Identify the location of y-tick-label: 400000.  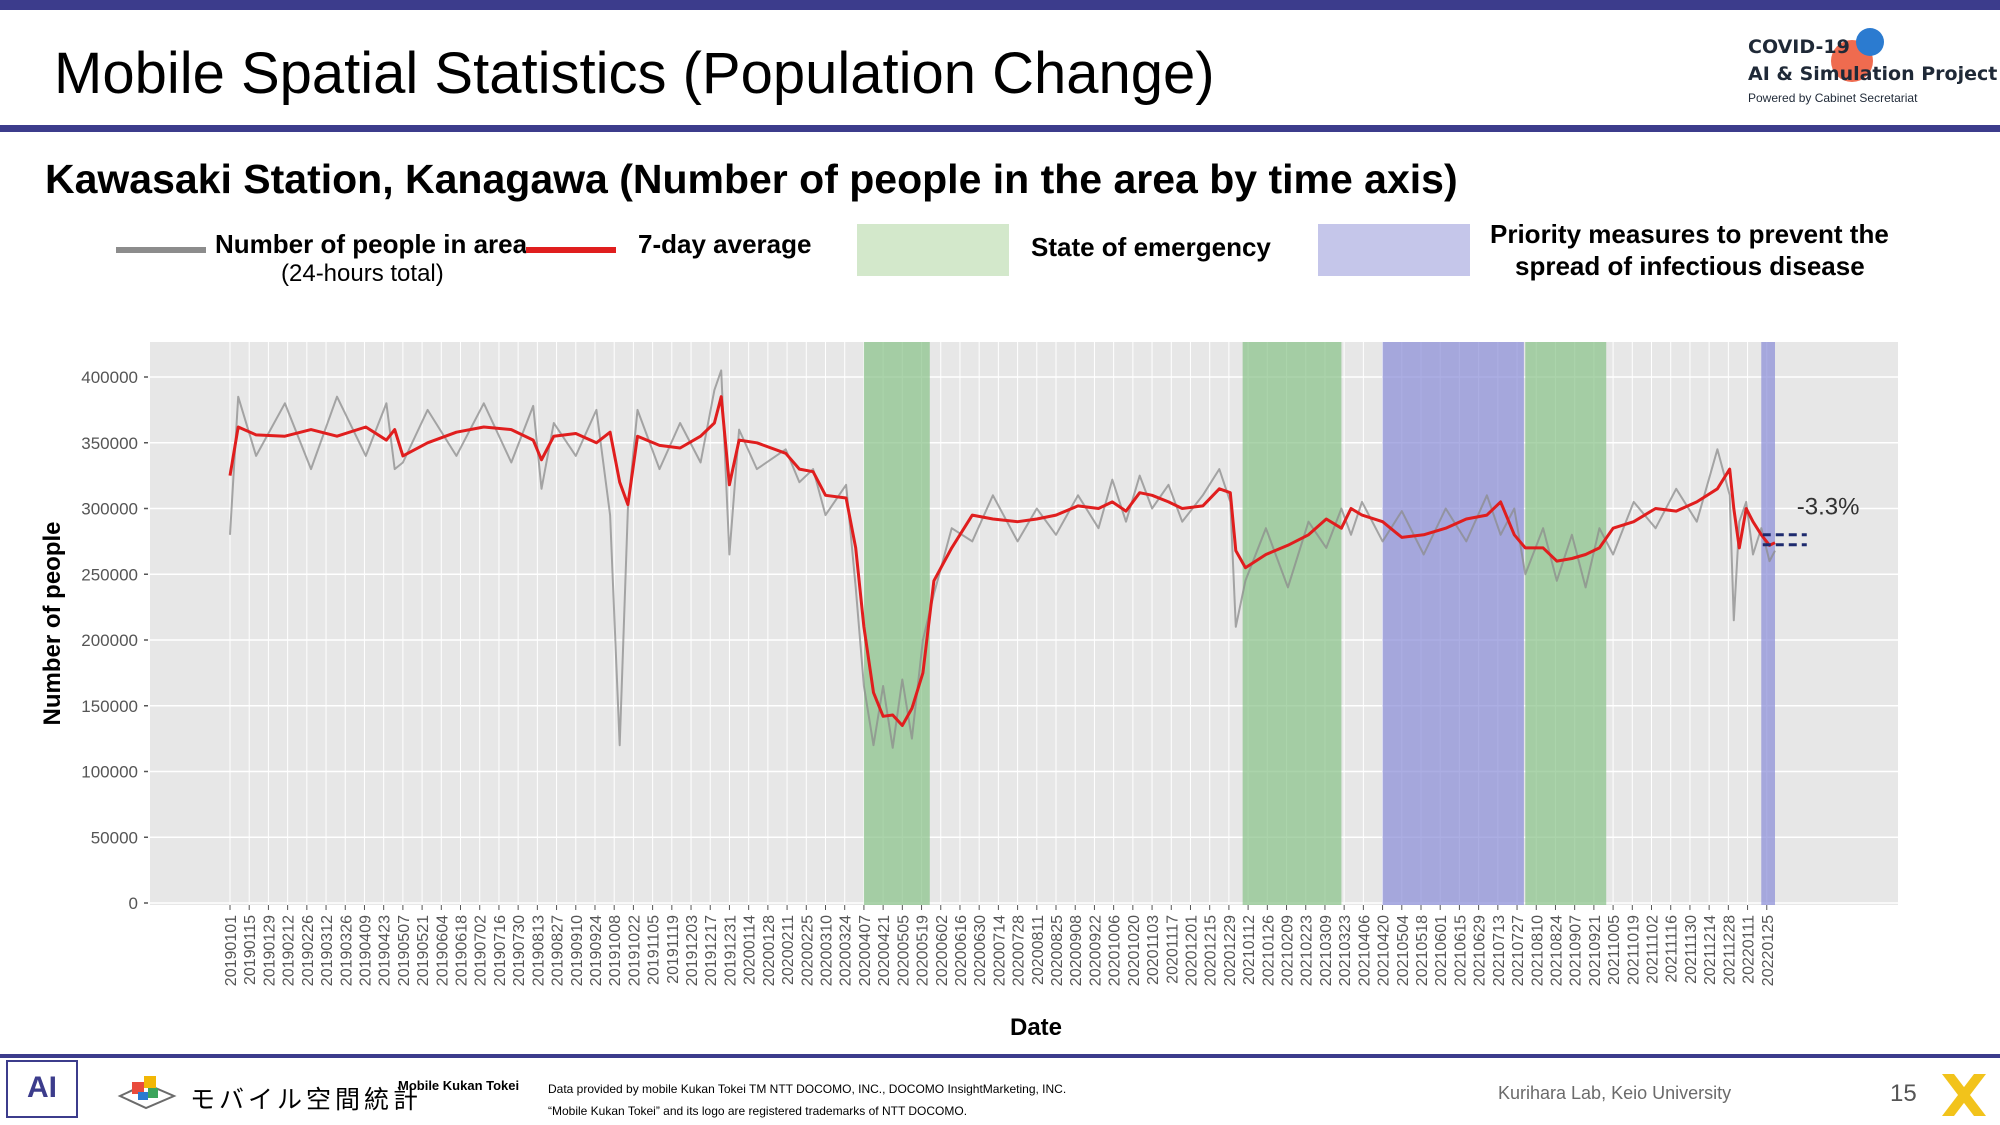
(109, 377).